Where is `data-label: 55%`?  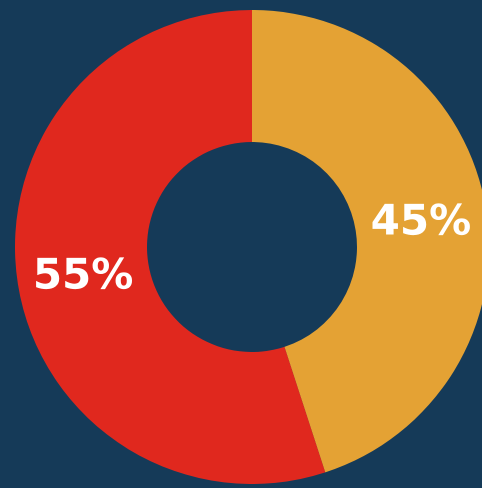 data-label: 55% is located at coordinates (83, 273).